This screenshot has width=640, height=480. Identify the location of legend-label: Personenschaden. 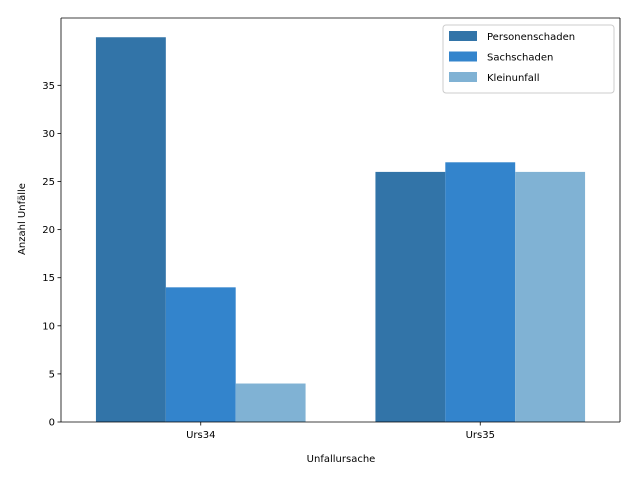
(531, 37).